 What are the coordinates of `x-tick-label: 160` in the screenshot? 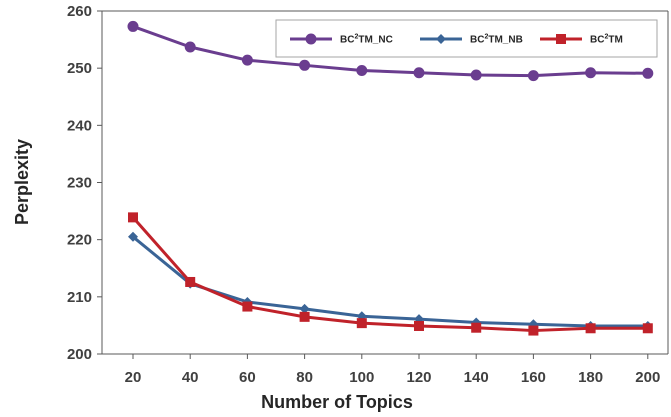 It's located at (533, 377).